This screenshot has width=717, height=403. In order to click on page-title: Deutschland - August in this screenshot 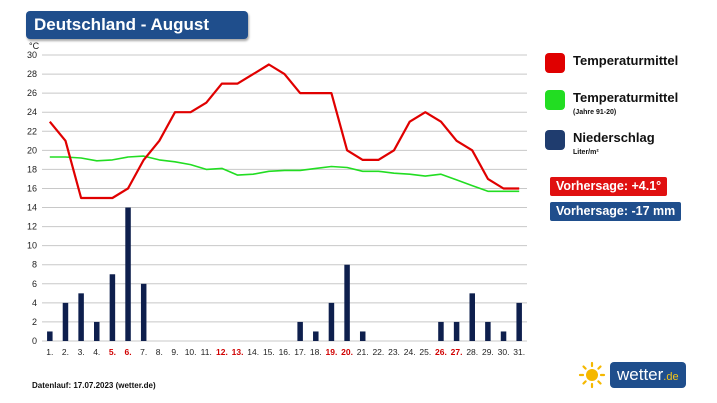, I will do `click(137, 25)`.